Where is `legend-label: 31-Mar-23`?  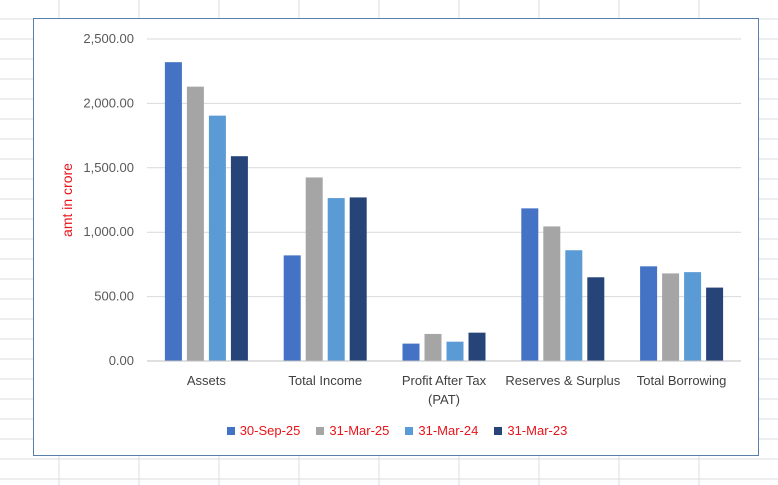 legend-label: 31-Mar-23 is located at coordinates (537, 430).